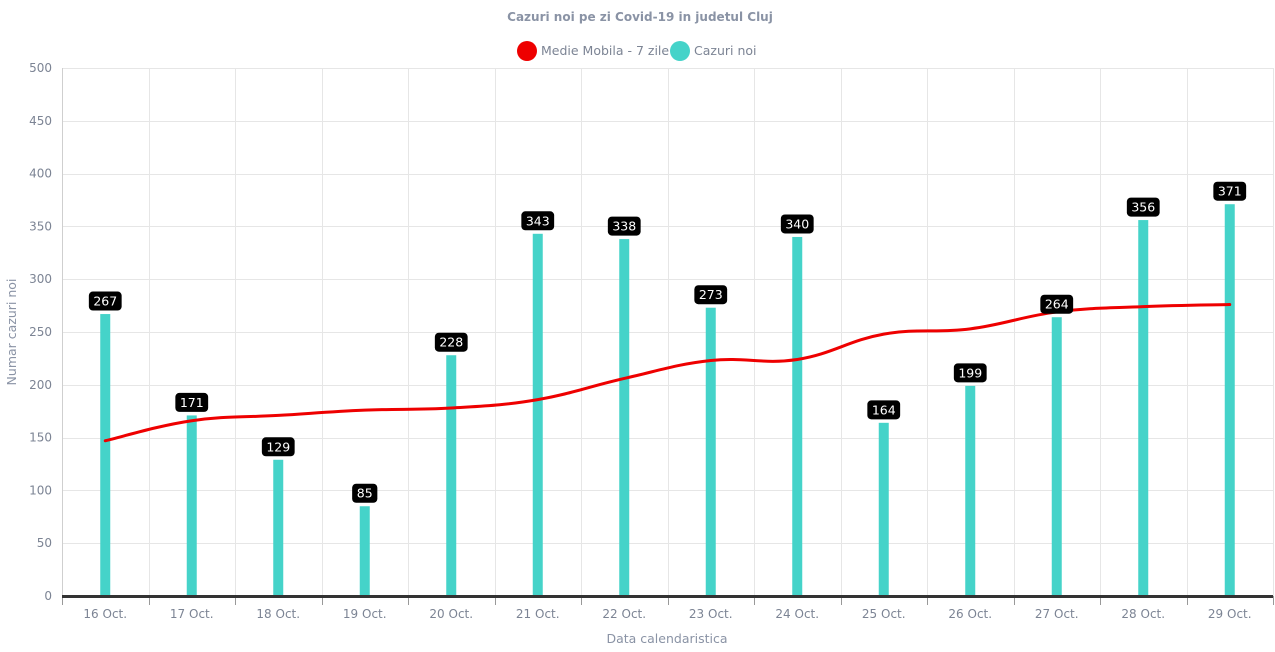 This screenshot has height=652, width=1275. I want to click on x-axis-title: Data calendaristica, so click(666, 638).